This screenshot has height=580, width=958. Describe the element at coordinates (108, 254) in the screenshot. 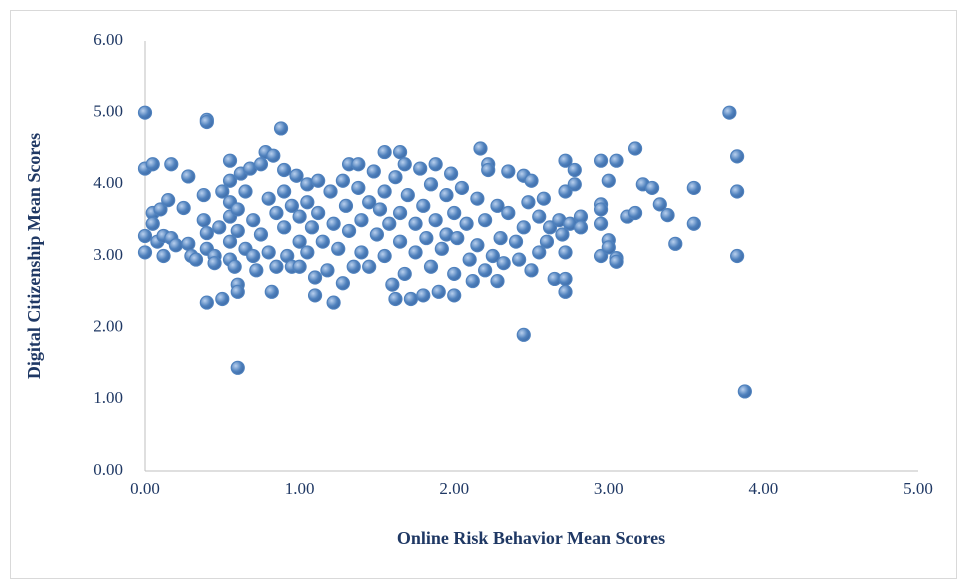

I see `y-tick-label: 3.00` at that location.